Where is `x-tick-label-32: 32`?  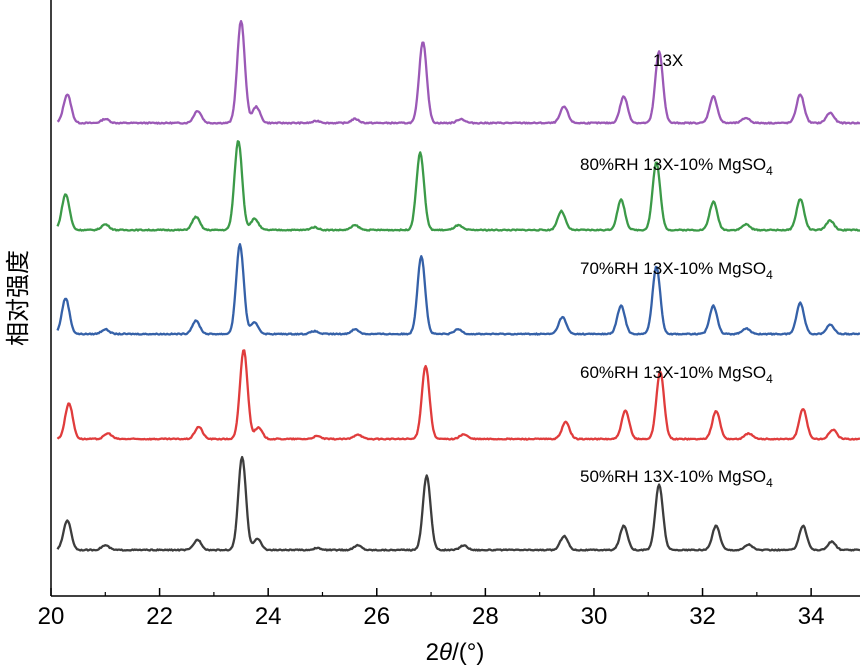 x-tick-label-32: 32 is located at coordinates (702, 616).